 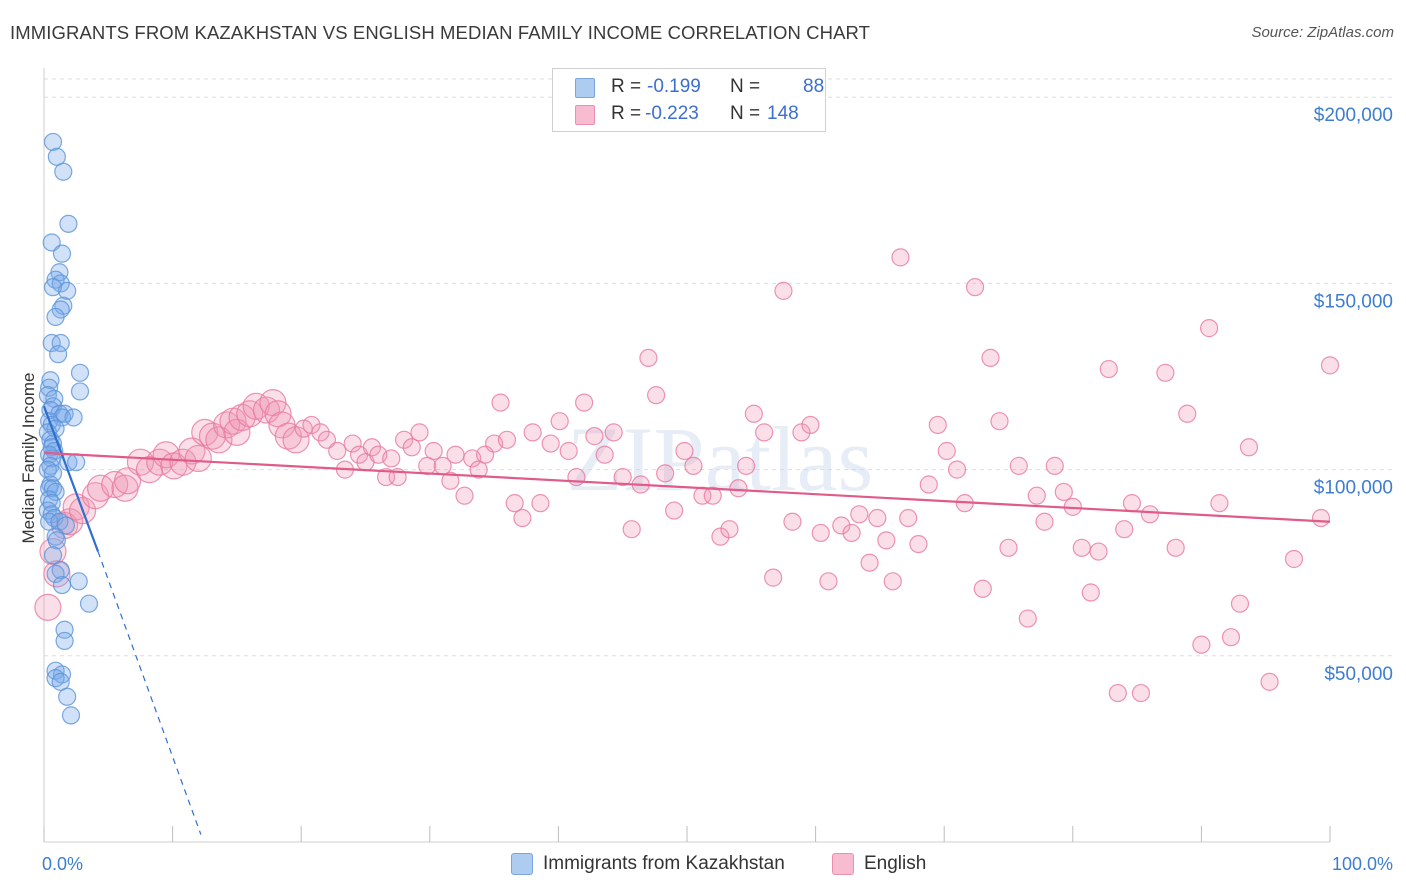 I want to click on legend-r-value: -0.223, so click(x=672, y=113).